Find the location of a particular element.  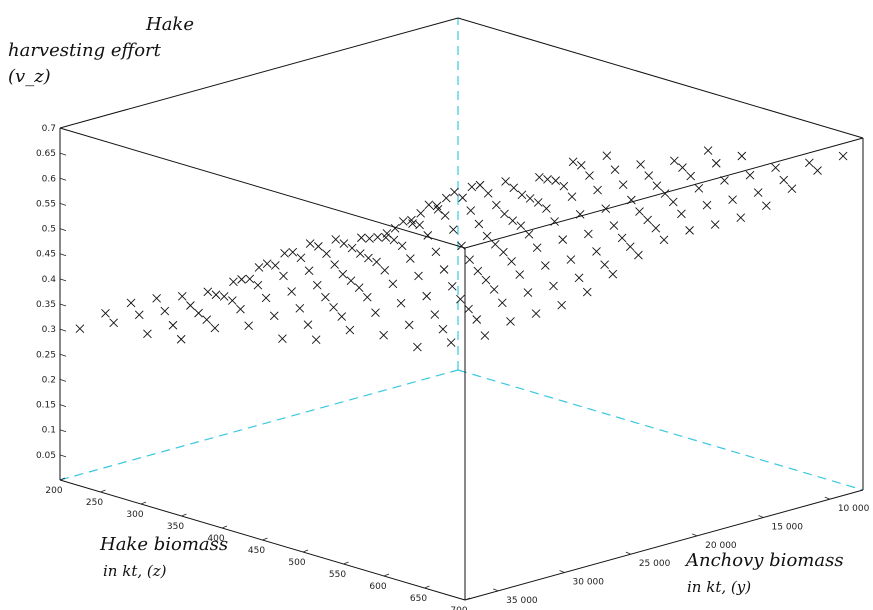

z-tick-label: 0.5 is located at coordinates (49, 230).